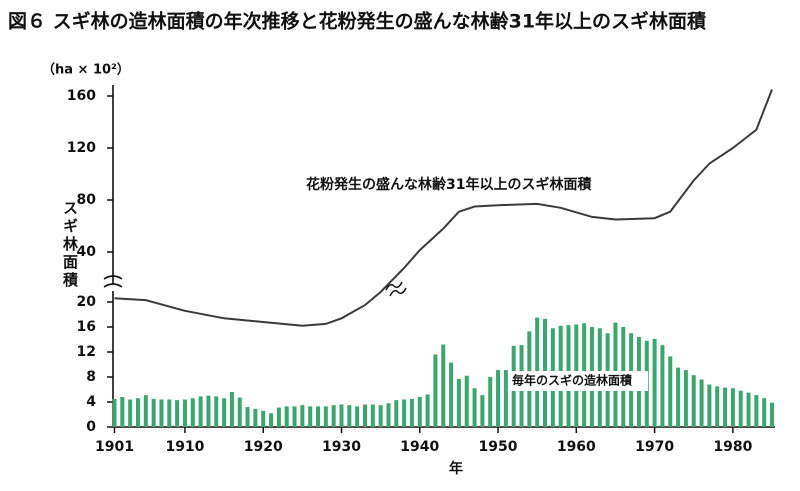 The width and height of the screenshot is (800, 491). Describe the element at coordinates (113, 281) in the screenshot. I see `axis-break` at that location.